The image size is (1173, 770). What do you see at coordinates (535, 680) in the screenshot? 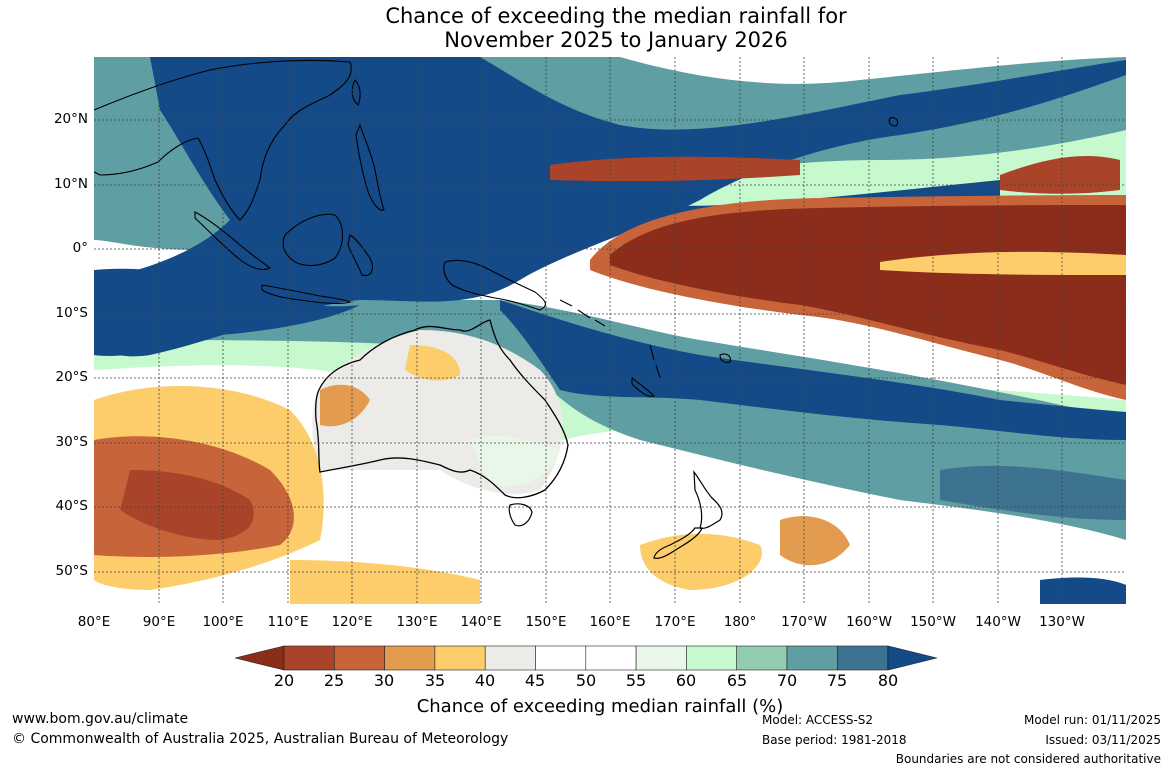
I see `colorbar-tick-45: 45` at bounding box center [535, 680].